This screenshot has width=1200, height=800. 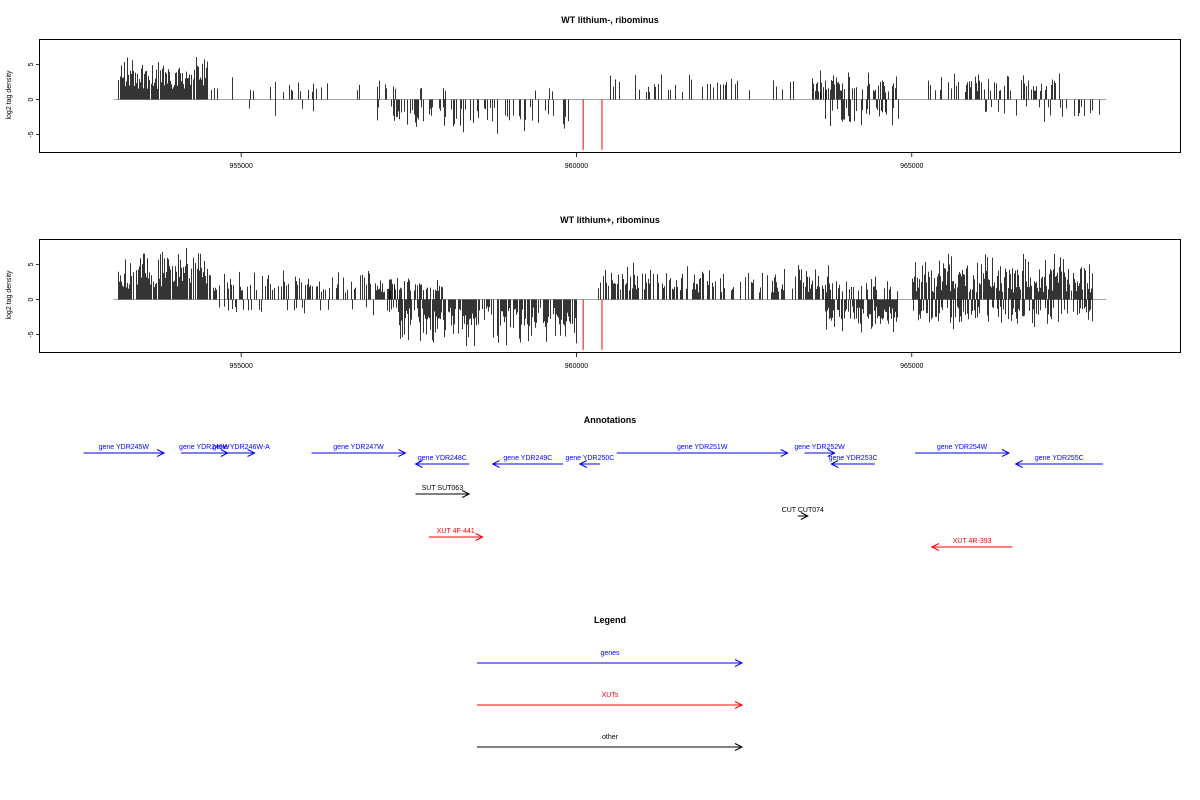 I want to click on annotation-arrow: gene YDR254W, so click(x=963, y=450).